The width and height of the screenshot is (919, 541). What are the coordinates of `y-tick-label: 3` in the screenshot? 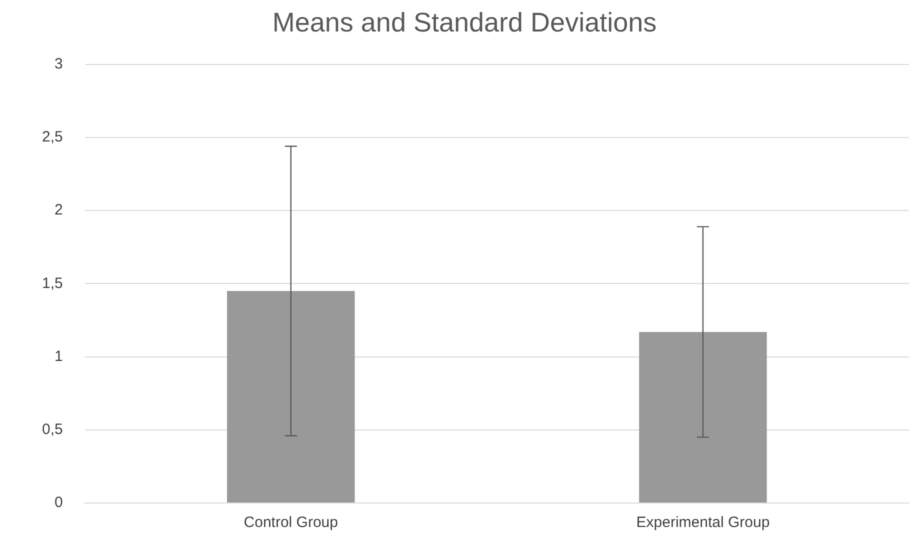 It's located at (58, 64).